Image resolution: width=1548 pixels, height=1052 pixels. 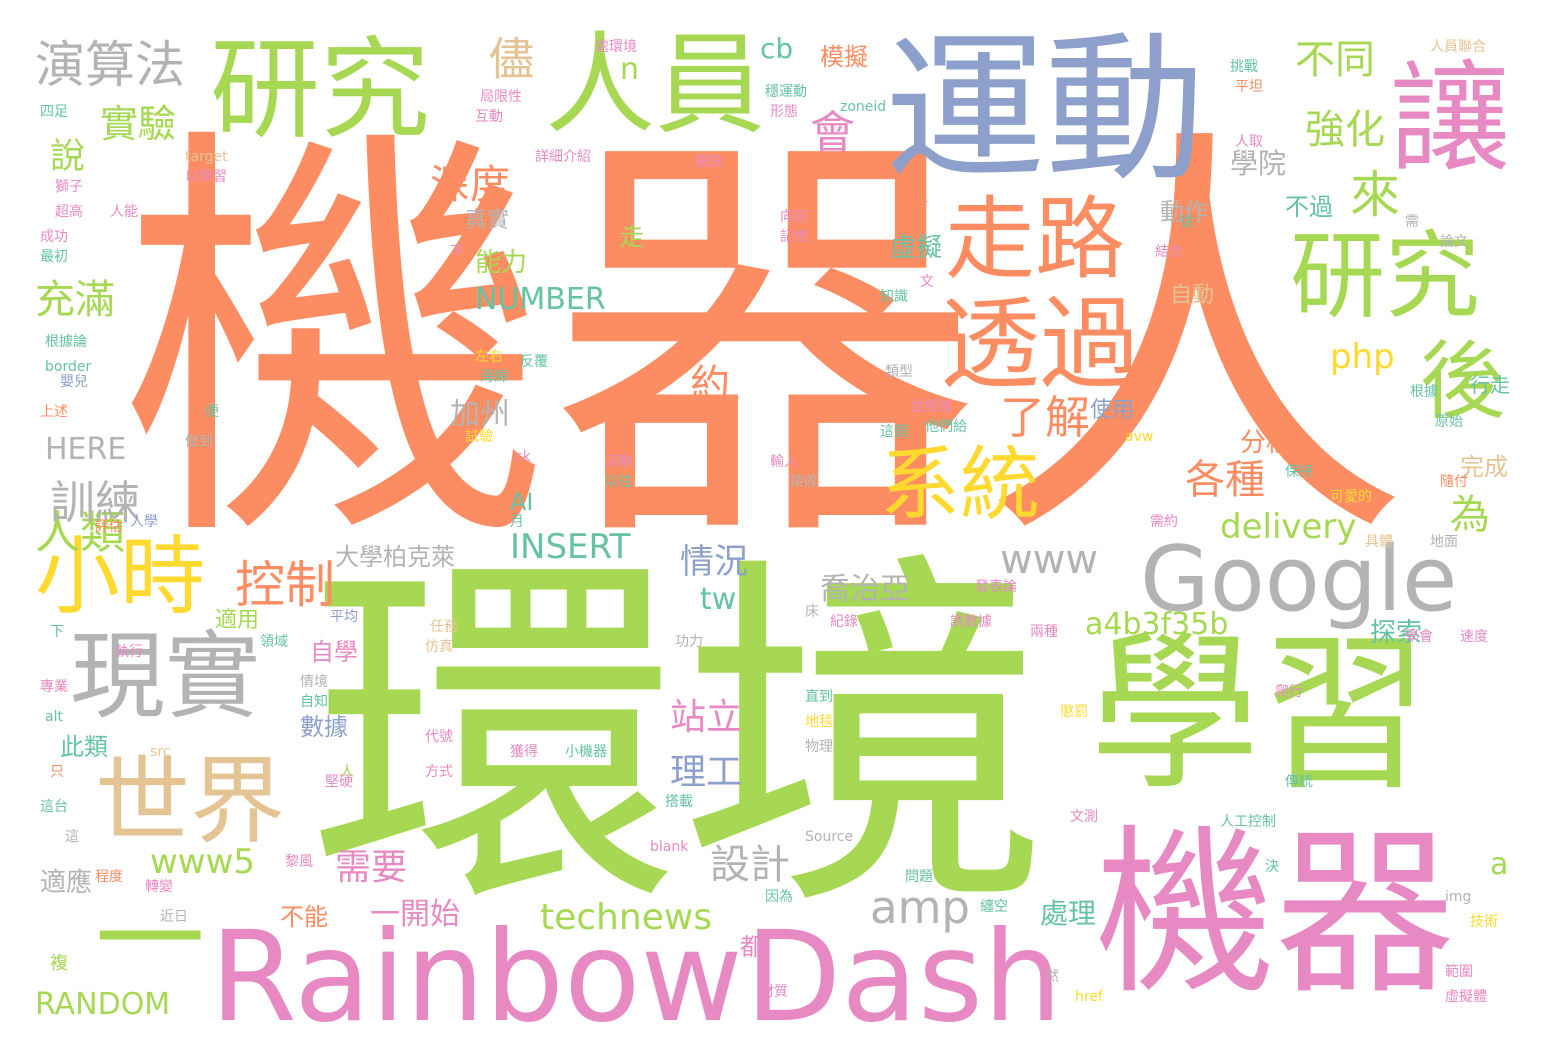 What do you see at coordinates (439, 772) in the screenshot?
I see `word-cloud-word: 方式` at bounding box center [439, 772].